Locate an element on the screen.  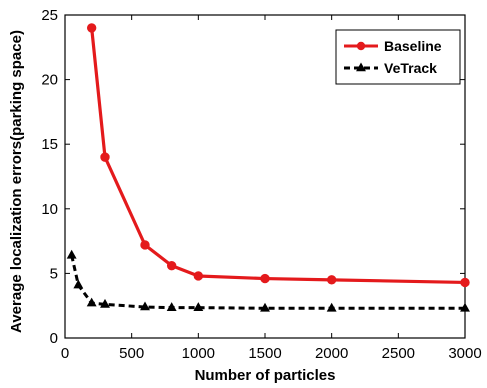
x-tick-label: 1500 is located at coordinates (264, 353).